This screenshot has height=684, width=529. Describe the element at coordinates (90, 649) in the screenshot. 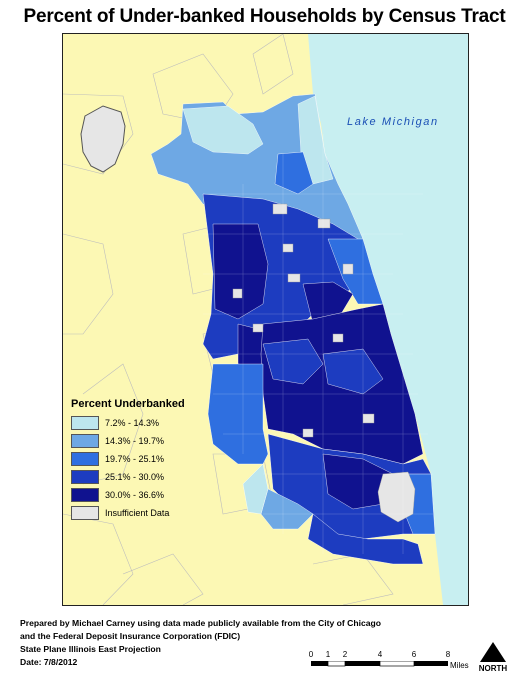

I see `projection-line: State Plane Illinois East Projection` at that location.